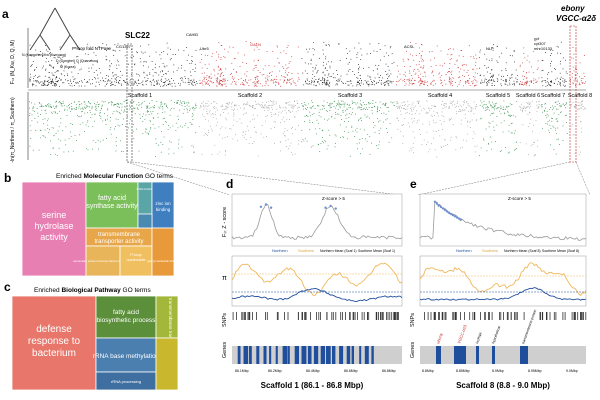 The image size is (600, 400). What do you see at coordinates (312, 385) in the screenshot?
I see `d-xlabel: Scaffold 1 (86.1 - 86.8 Mbp)` at bounding box center [312, 385].